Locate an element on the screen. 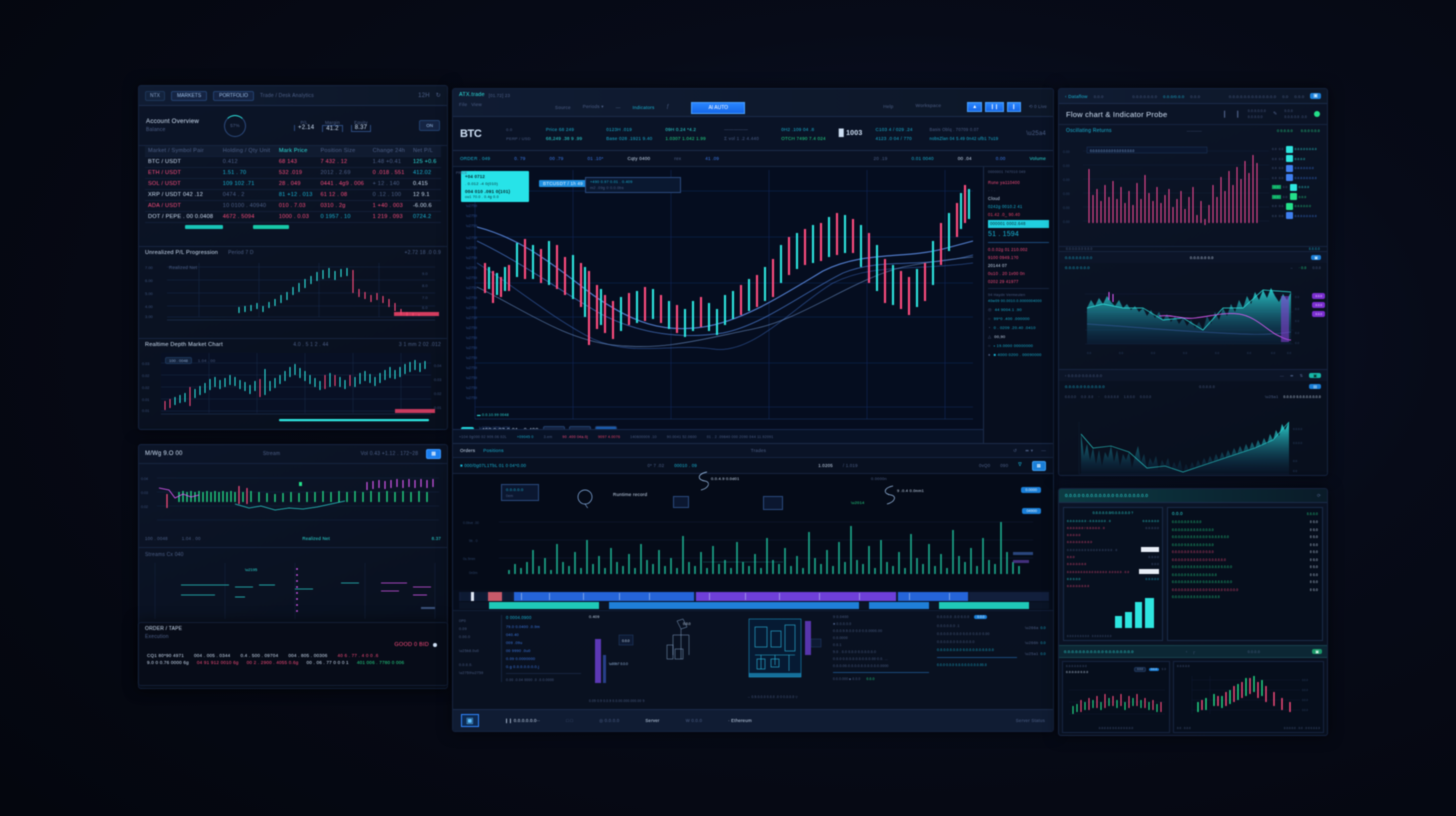  volume-tag-2: 04900 is located at coordinates (1031, 511).